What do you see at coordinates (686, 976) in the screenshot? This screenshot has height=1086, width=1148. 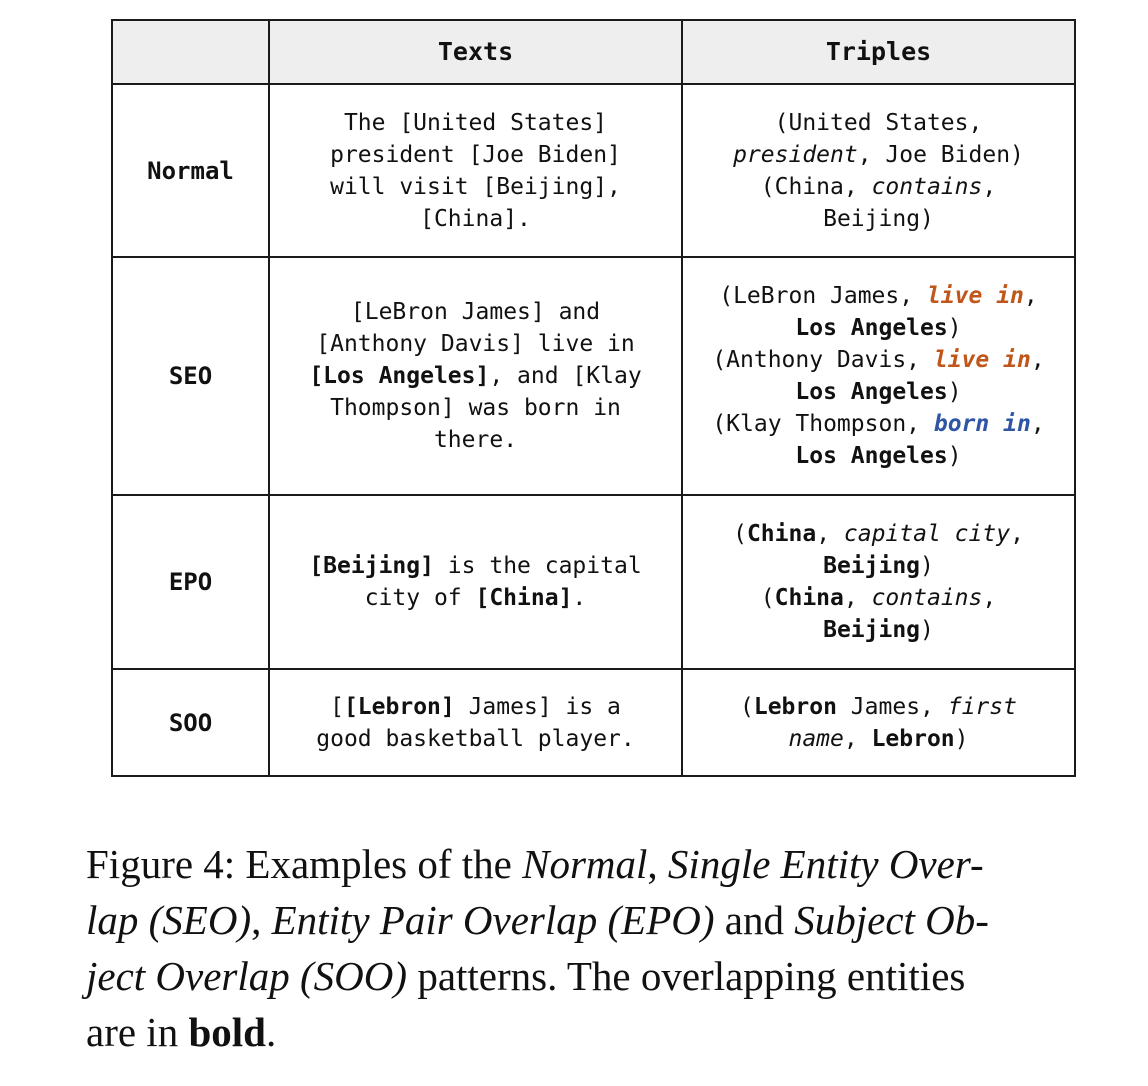 I see `text-run: patterns. The overlapping entities` at bounding box center [686, 976].